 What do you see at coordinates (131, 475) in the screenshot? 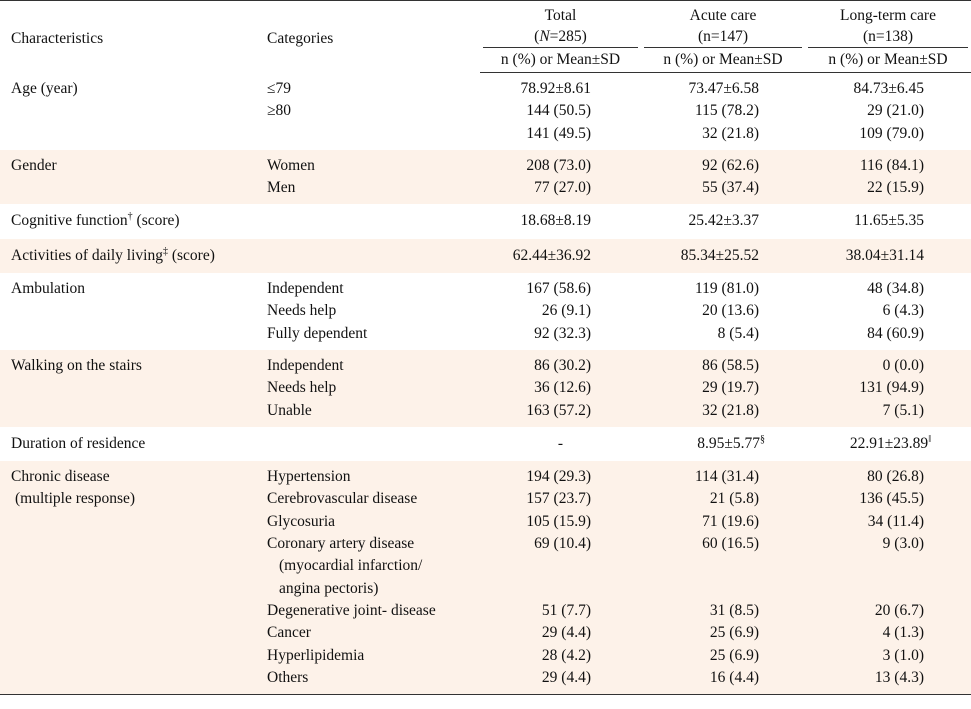
I see `row-label-chronic: Chronic disease` at bounding box center [131, 475].